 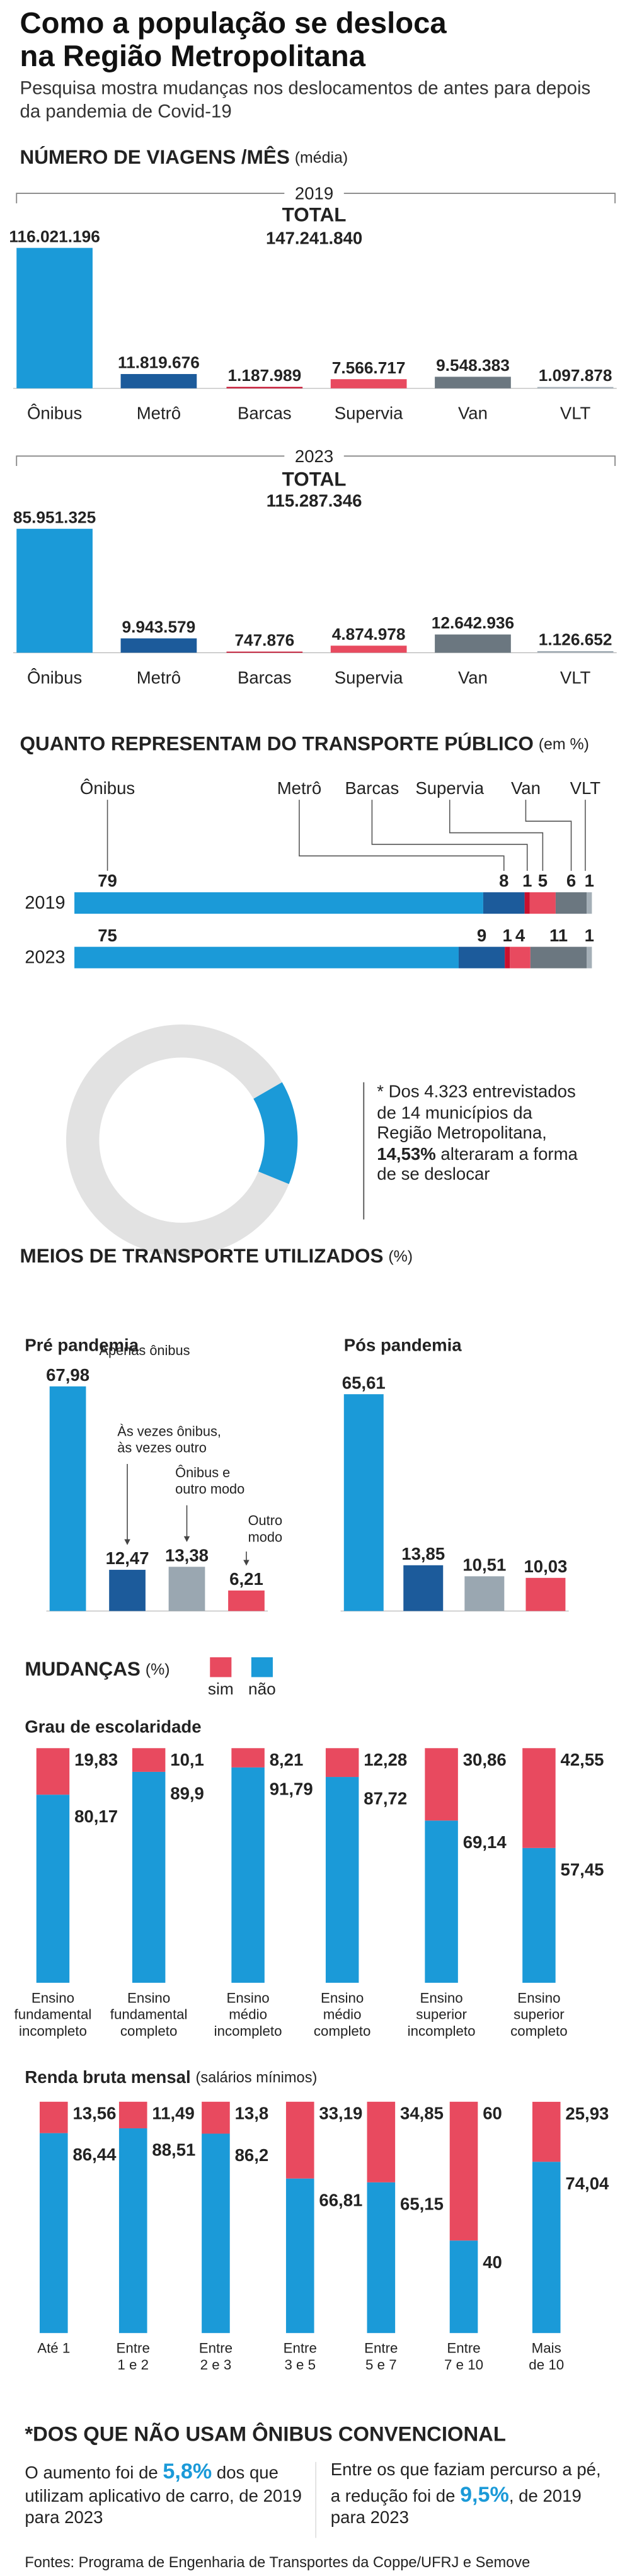 I want to click on category-label-box: Entre 2 e 3, so click(x=216, y=2356).